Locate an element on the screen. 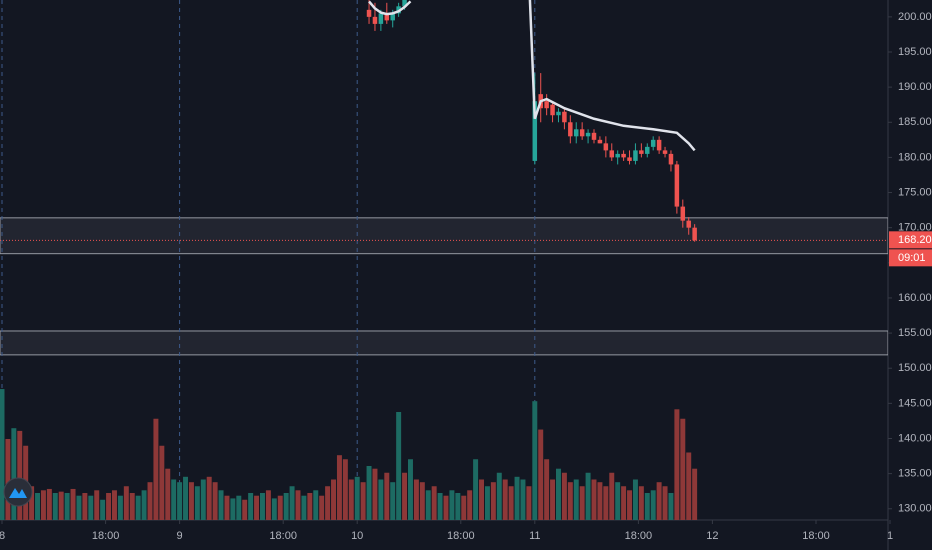 This screenshot has width=932, height=550. y-tick-label: 150.00 is located at coordinates (915, 368).